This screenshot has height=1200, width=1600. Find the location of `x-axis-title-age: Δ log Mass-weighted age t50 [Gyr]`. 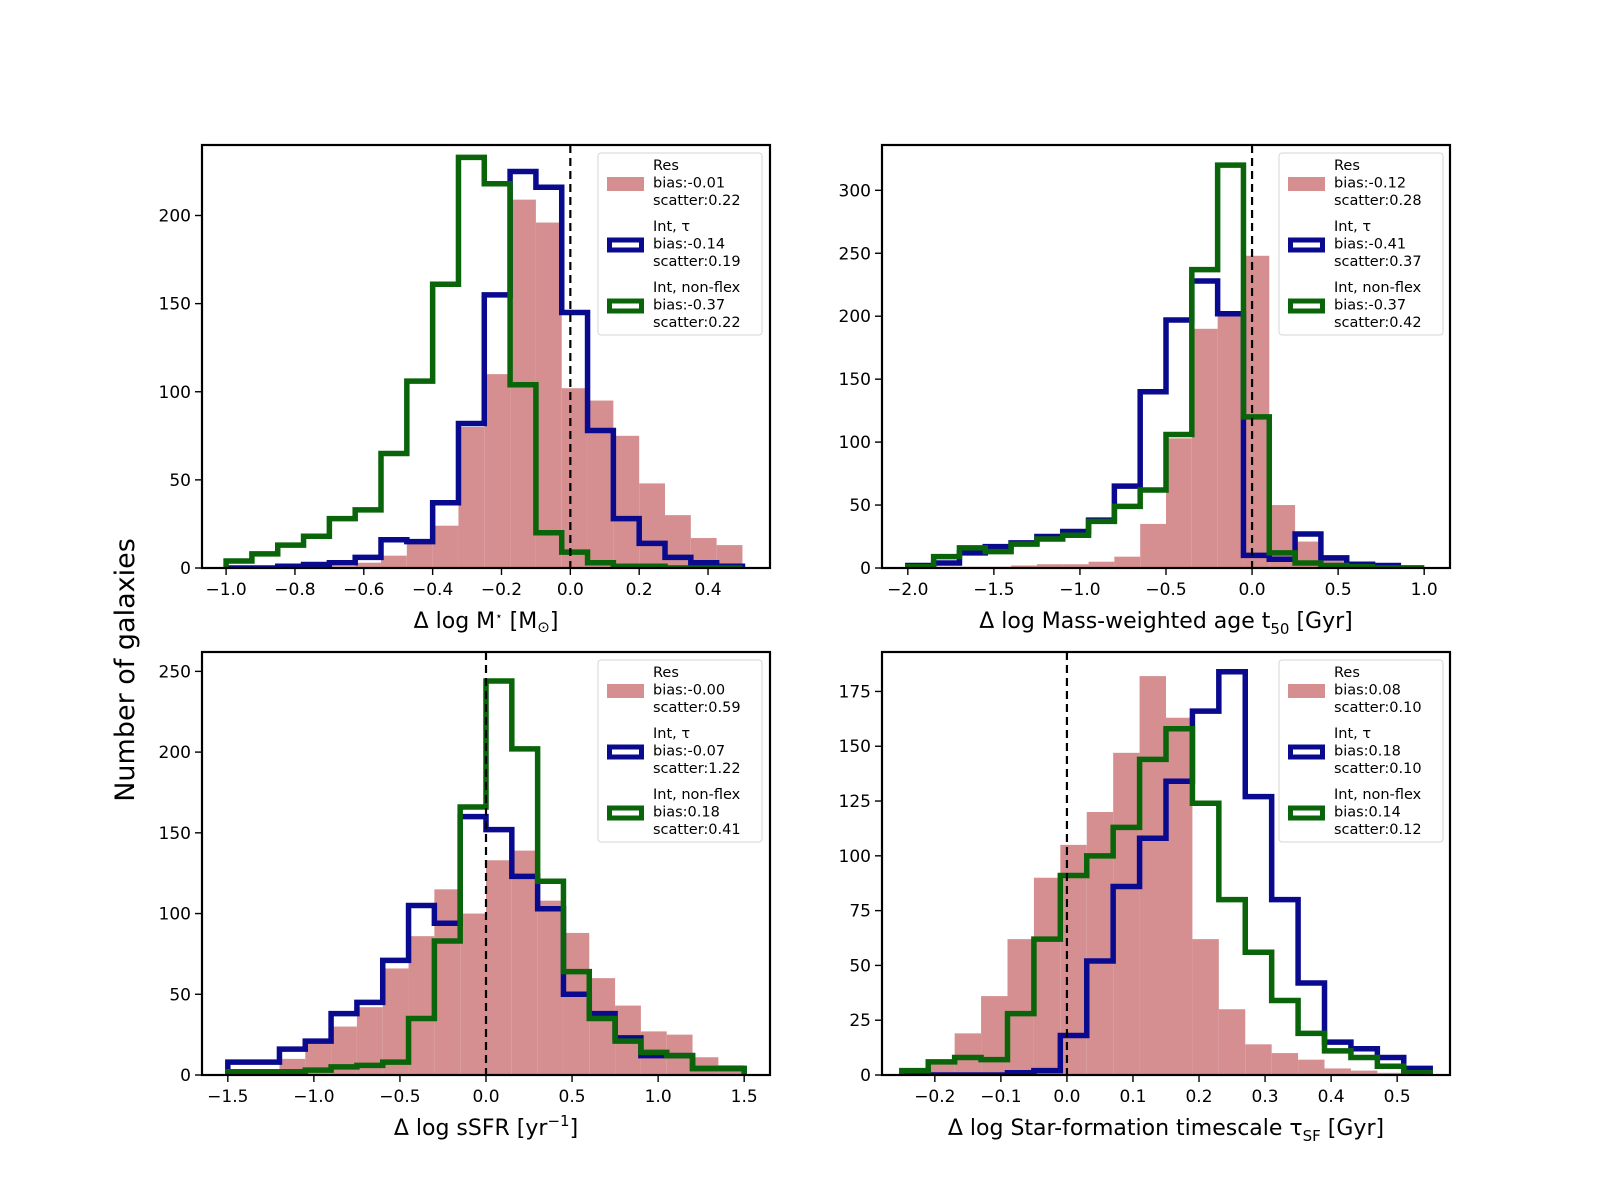

x-axis-title-age: Δ log Mass-weighted age t50 [Gyr] is located at coordinates (1166, 623).